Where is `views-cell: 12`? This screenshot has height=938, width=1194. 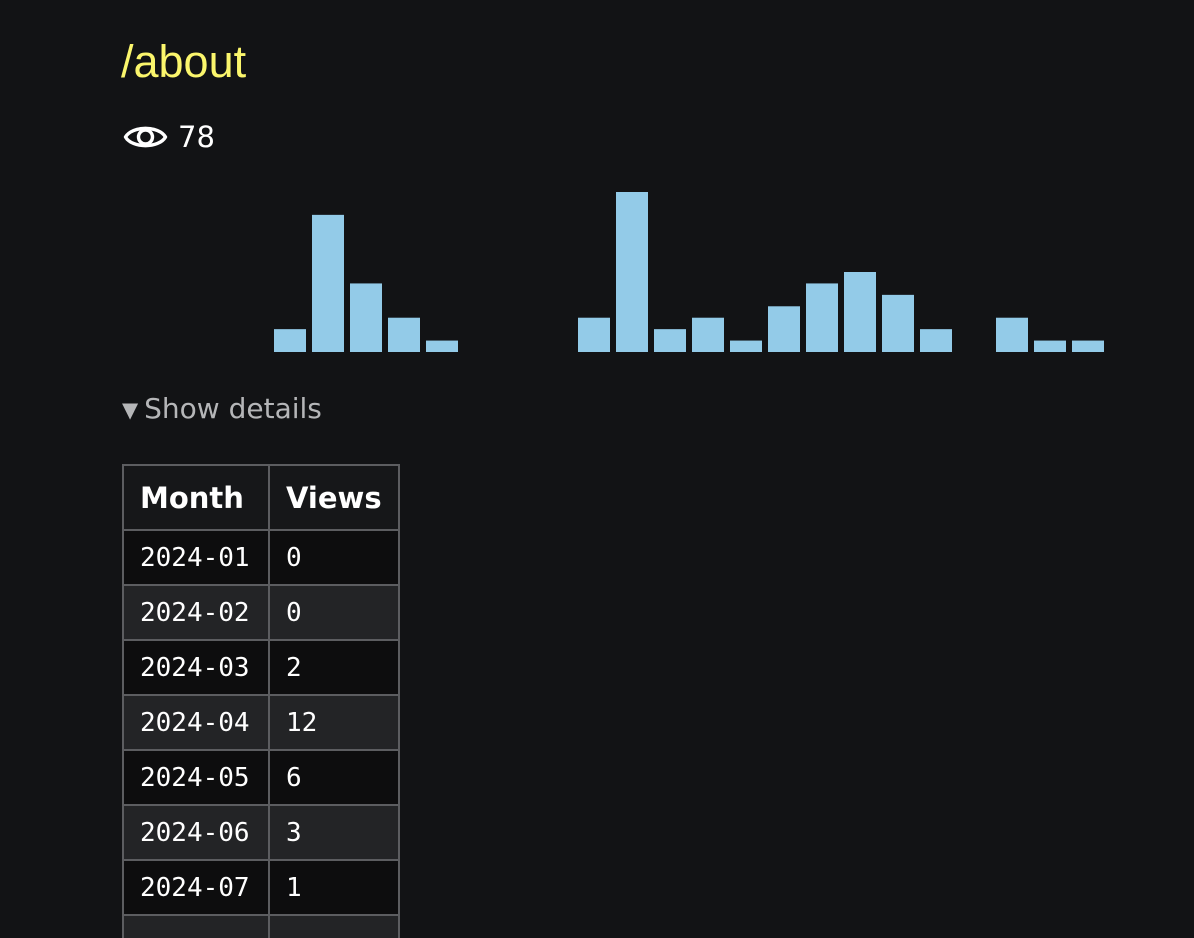 views-cell: 12 is located at coordinates (334, 722).